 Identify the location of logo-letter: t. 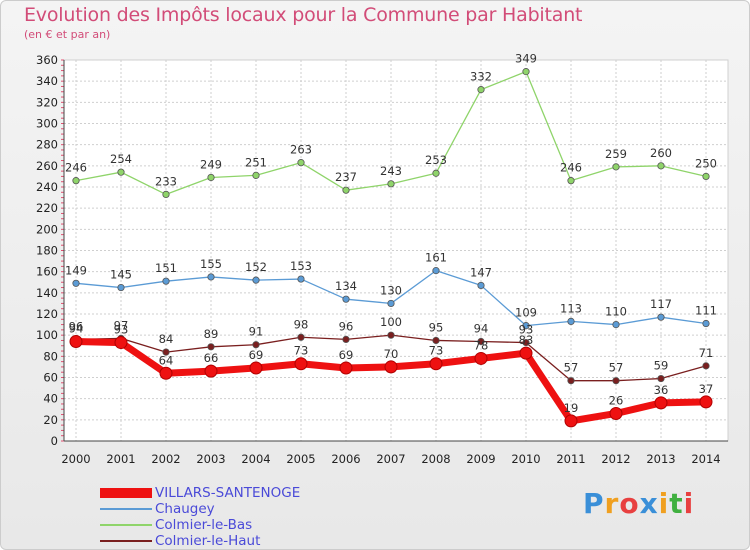
(676, 503).